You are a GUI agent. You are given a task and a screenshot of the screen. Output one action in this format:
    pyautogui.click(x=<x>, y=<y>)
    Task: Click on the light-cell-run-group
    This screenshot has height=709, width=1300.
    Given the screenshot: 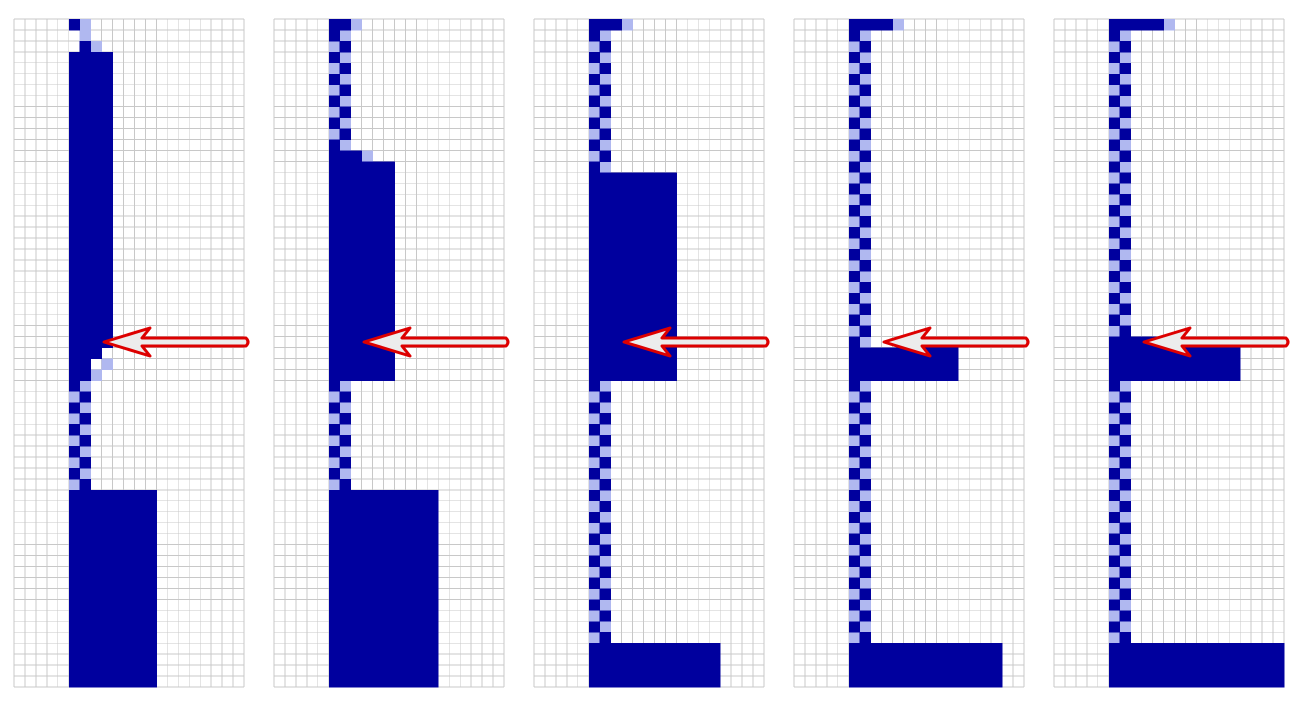 What is the action you would take?
    pyautogui.click(x=90, y=255)
    